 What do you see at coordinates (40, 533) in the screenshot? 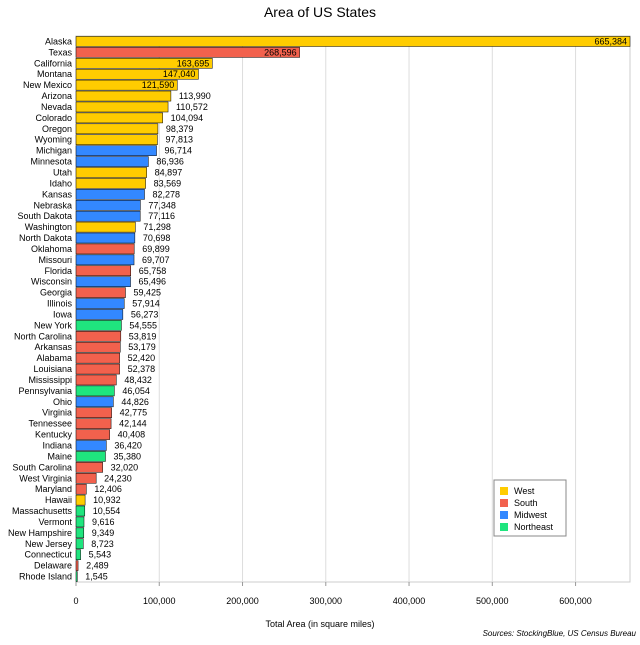
I see `y-tick-label: New Hampshire` at bounding box center [40, 533].